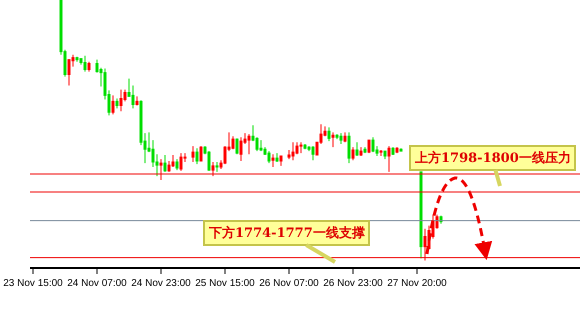 This screenshot has width=580, height=316. I want to click on x-tick-label: 26 Nov 23:00, so click(353, 283).